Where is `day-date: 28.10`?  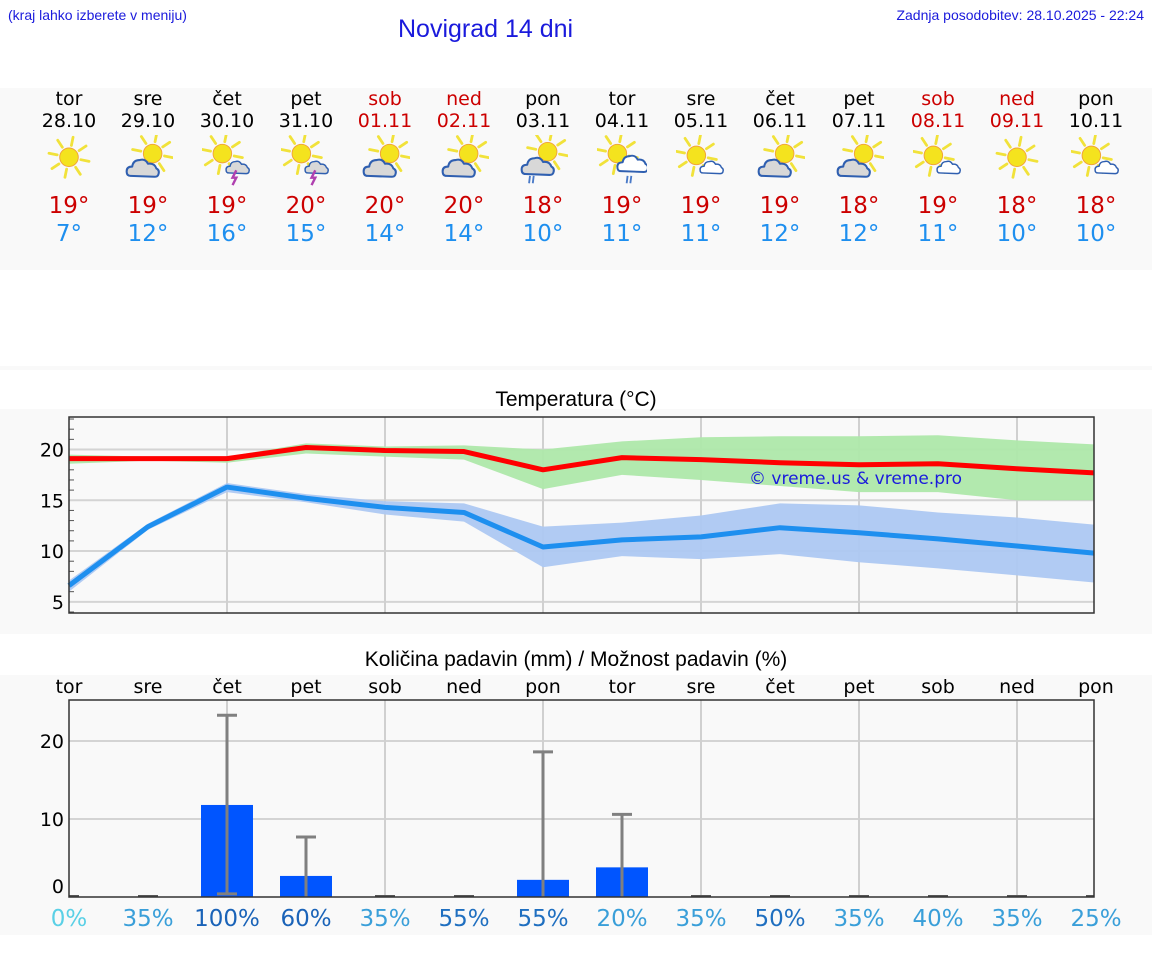 day-date: 28.10 is located at coordinates (69, 121).